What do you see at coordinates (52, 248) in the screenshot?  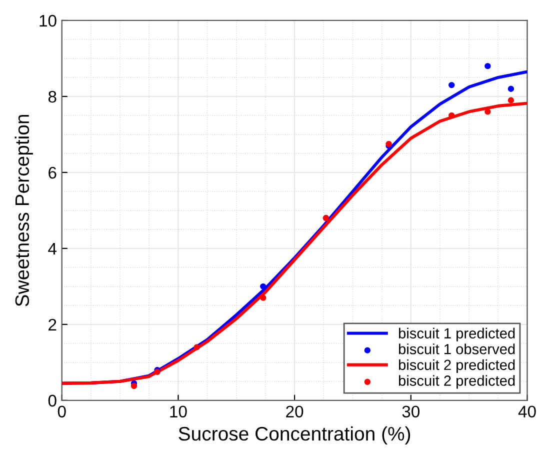 I see `y-tick-label: 4` at bounding box center [52, 248].